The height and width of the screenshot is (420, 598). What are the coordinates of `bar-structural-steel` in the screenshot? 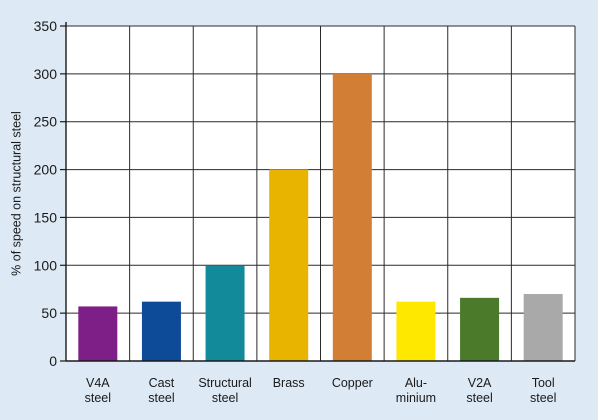 It's located at (225, 313).